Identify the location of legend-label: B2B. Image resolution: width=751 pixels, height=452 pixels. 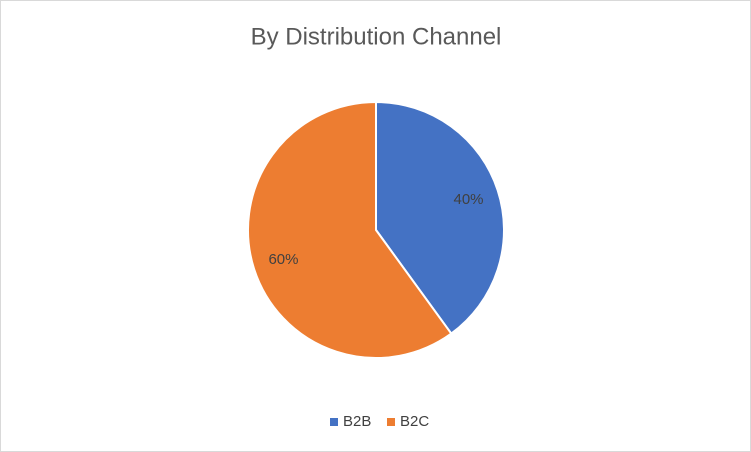
(357, 421).